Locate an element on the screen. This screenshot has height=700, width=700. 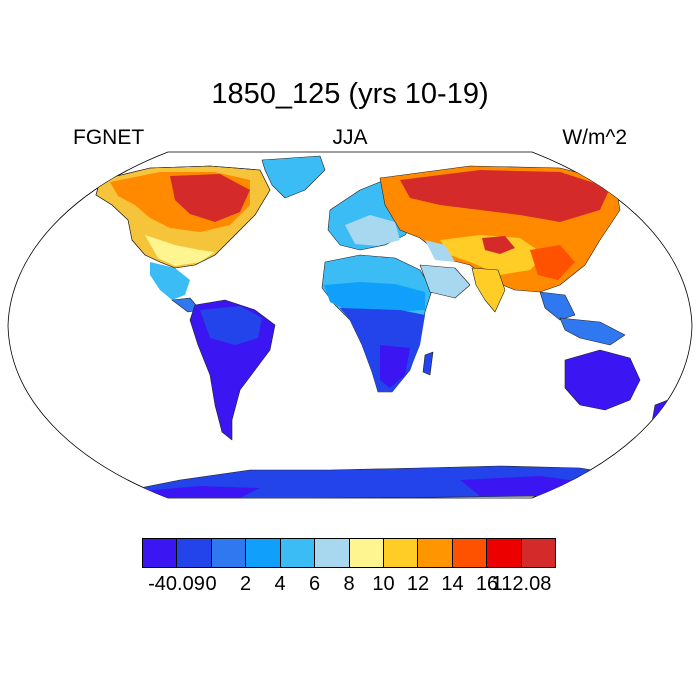
variable-label: FGNET is located at coordinates (109, 137).